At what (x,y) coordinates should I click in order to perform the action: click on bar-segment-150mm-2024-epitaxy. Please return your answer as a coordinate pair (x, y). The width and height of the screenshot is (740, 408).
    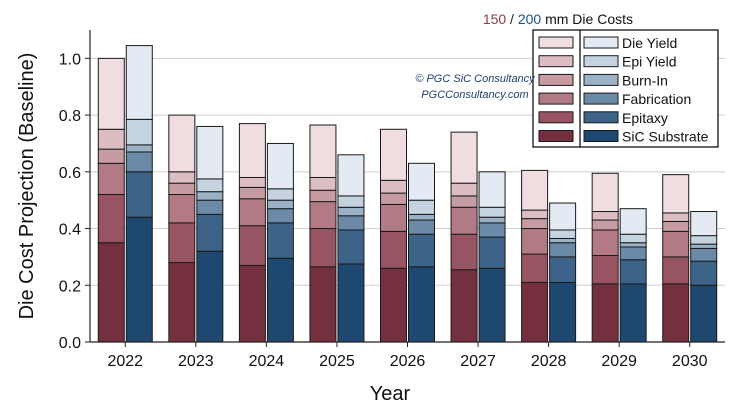
    Looking at the image, I should click on (252, 245).